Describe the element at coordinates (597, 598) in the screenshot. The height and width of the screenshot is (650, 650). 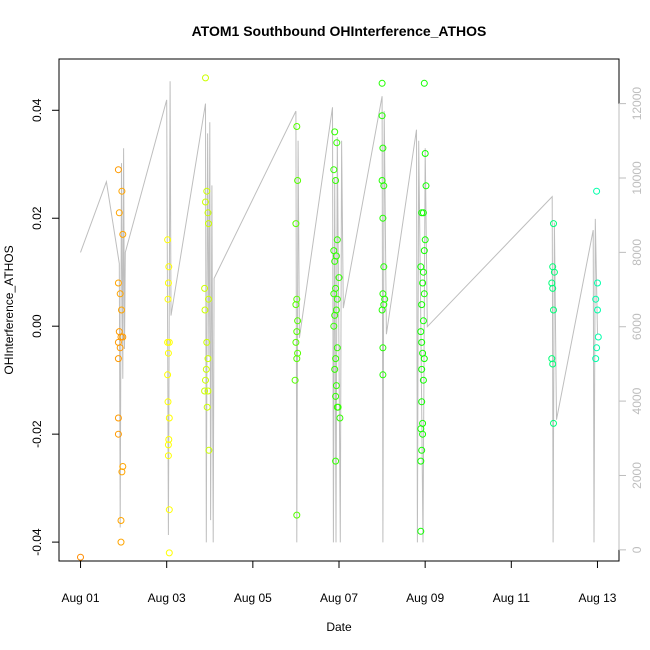
I see `x-tick-label: Aug 13` at that location.